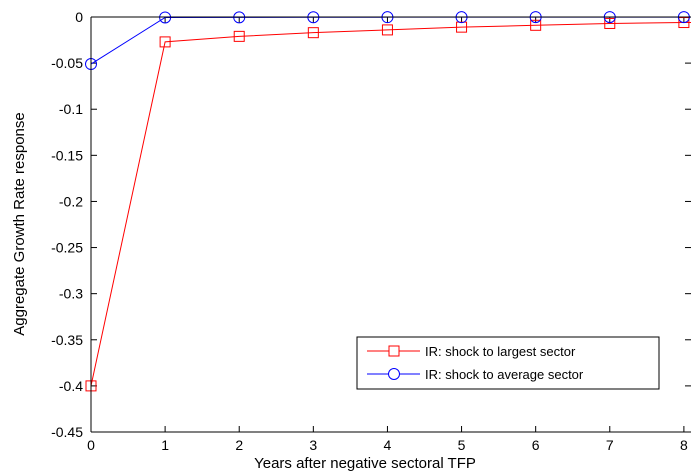  What do you see at coordinates (365, 463) in the screenshot?
I see `x-axis-label: Years after negative sectoral TFP` at bounding box center [365, 463].